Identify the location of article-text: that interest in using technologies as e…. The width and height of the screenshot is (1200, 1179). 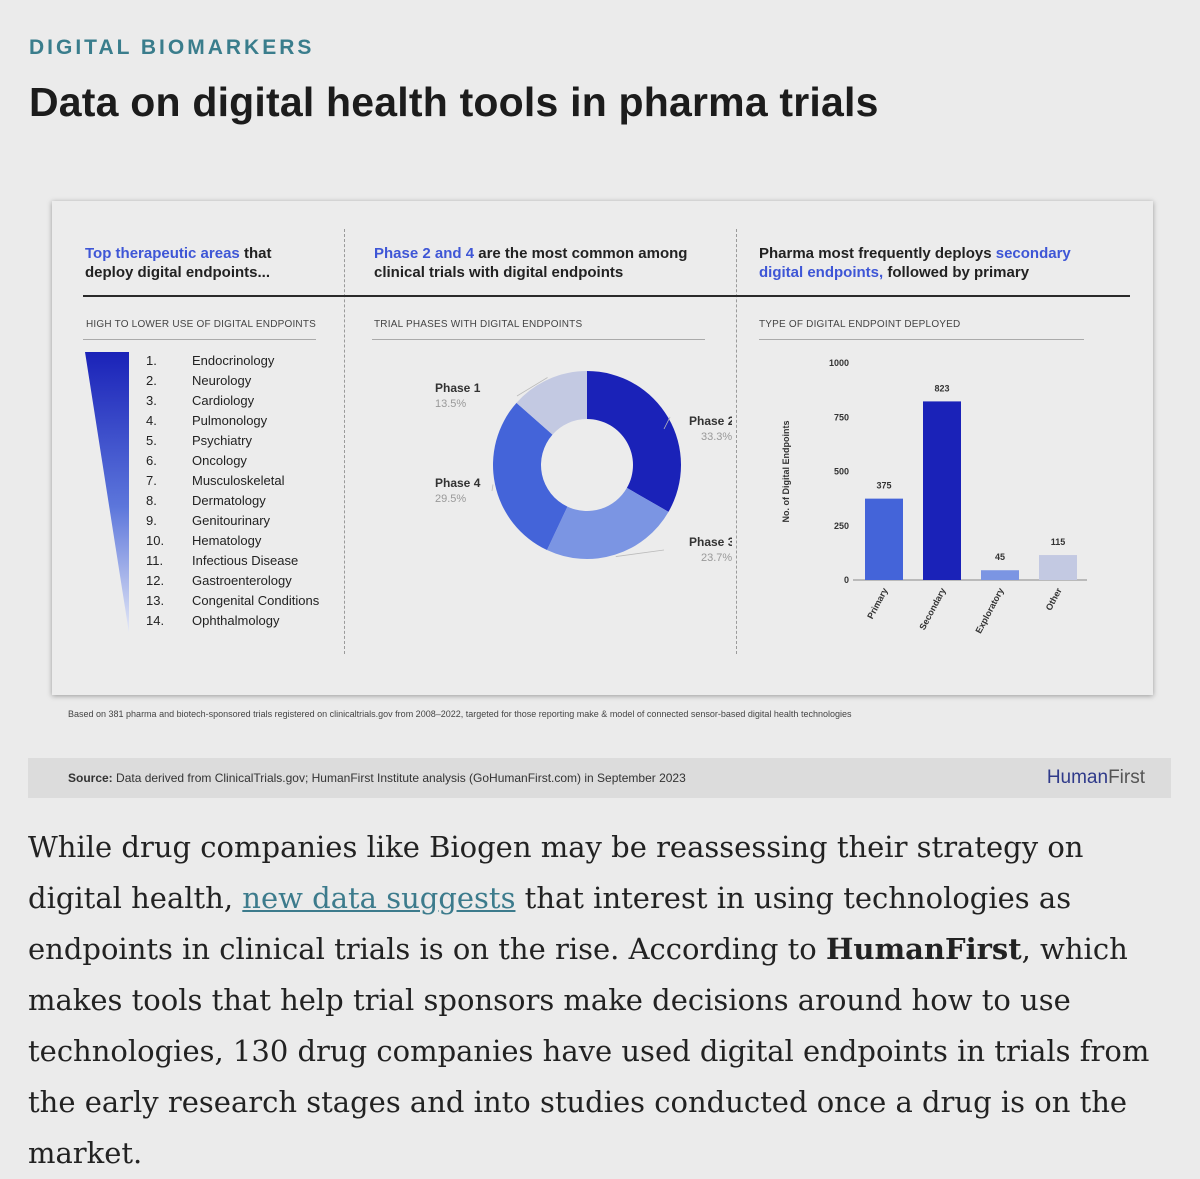
(550, 923).